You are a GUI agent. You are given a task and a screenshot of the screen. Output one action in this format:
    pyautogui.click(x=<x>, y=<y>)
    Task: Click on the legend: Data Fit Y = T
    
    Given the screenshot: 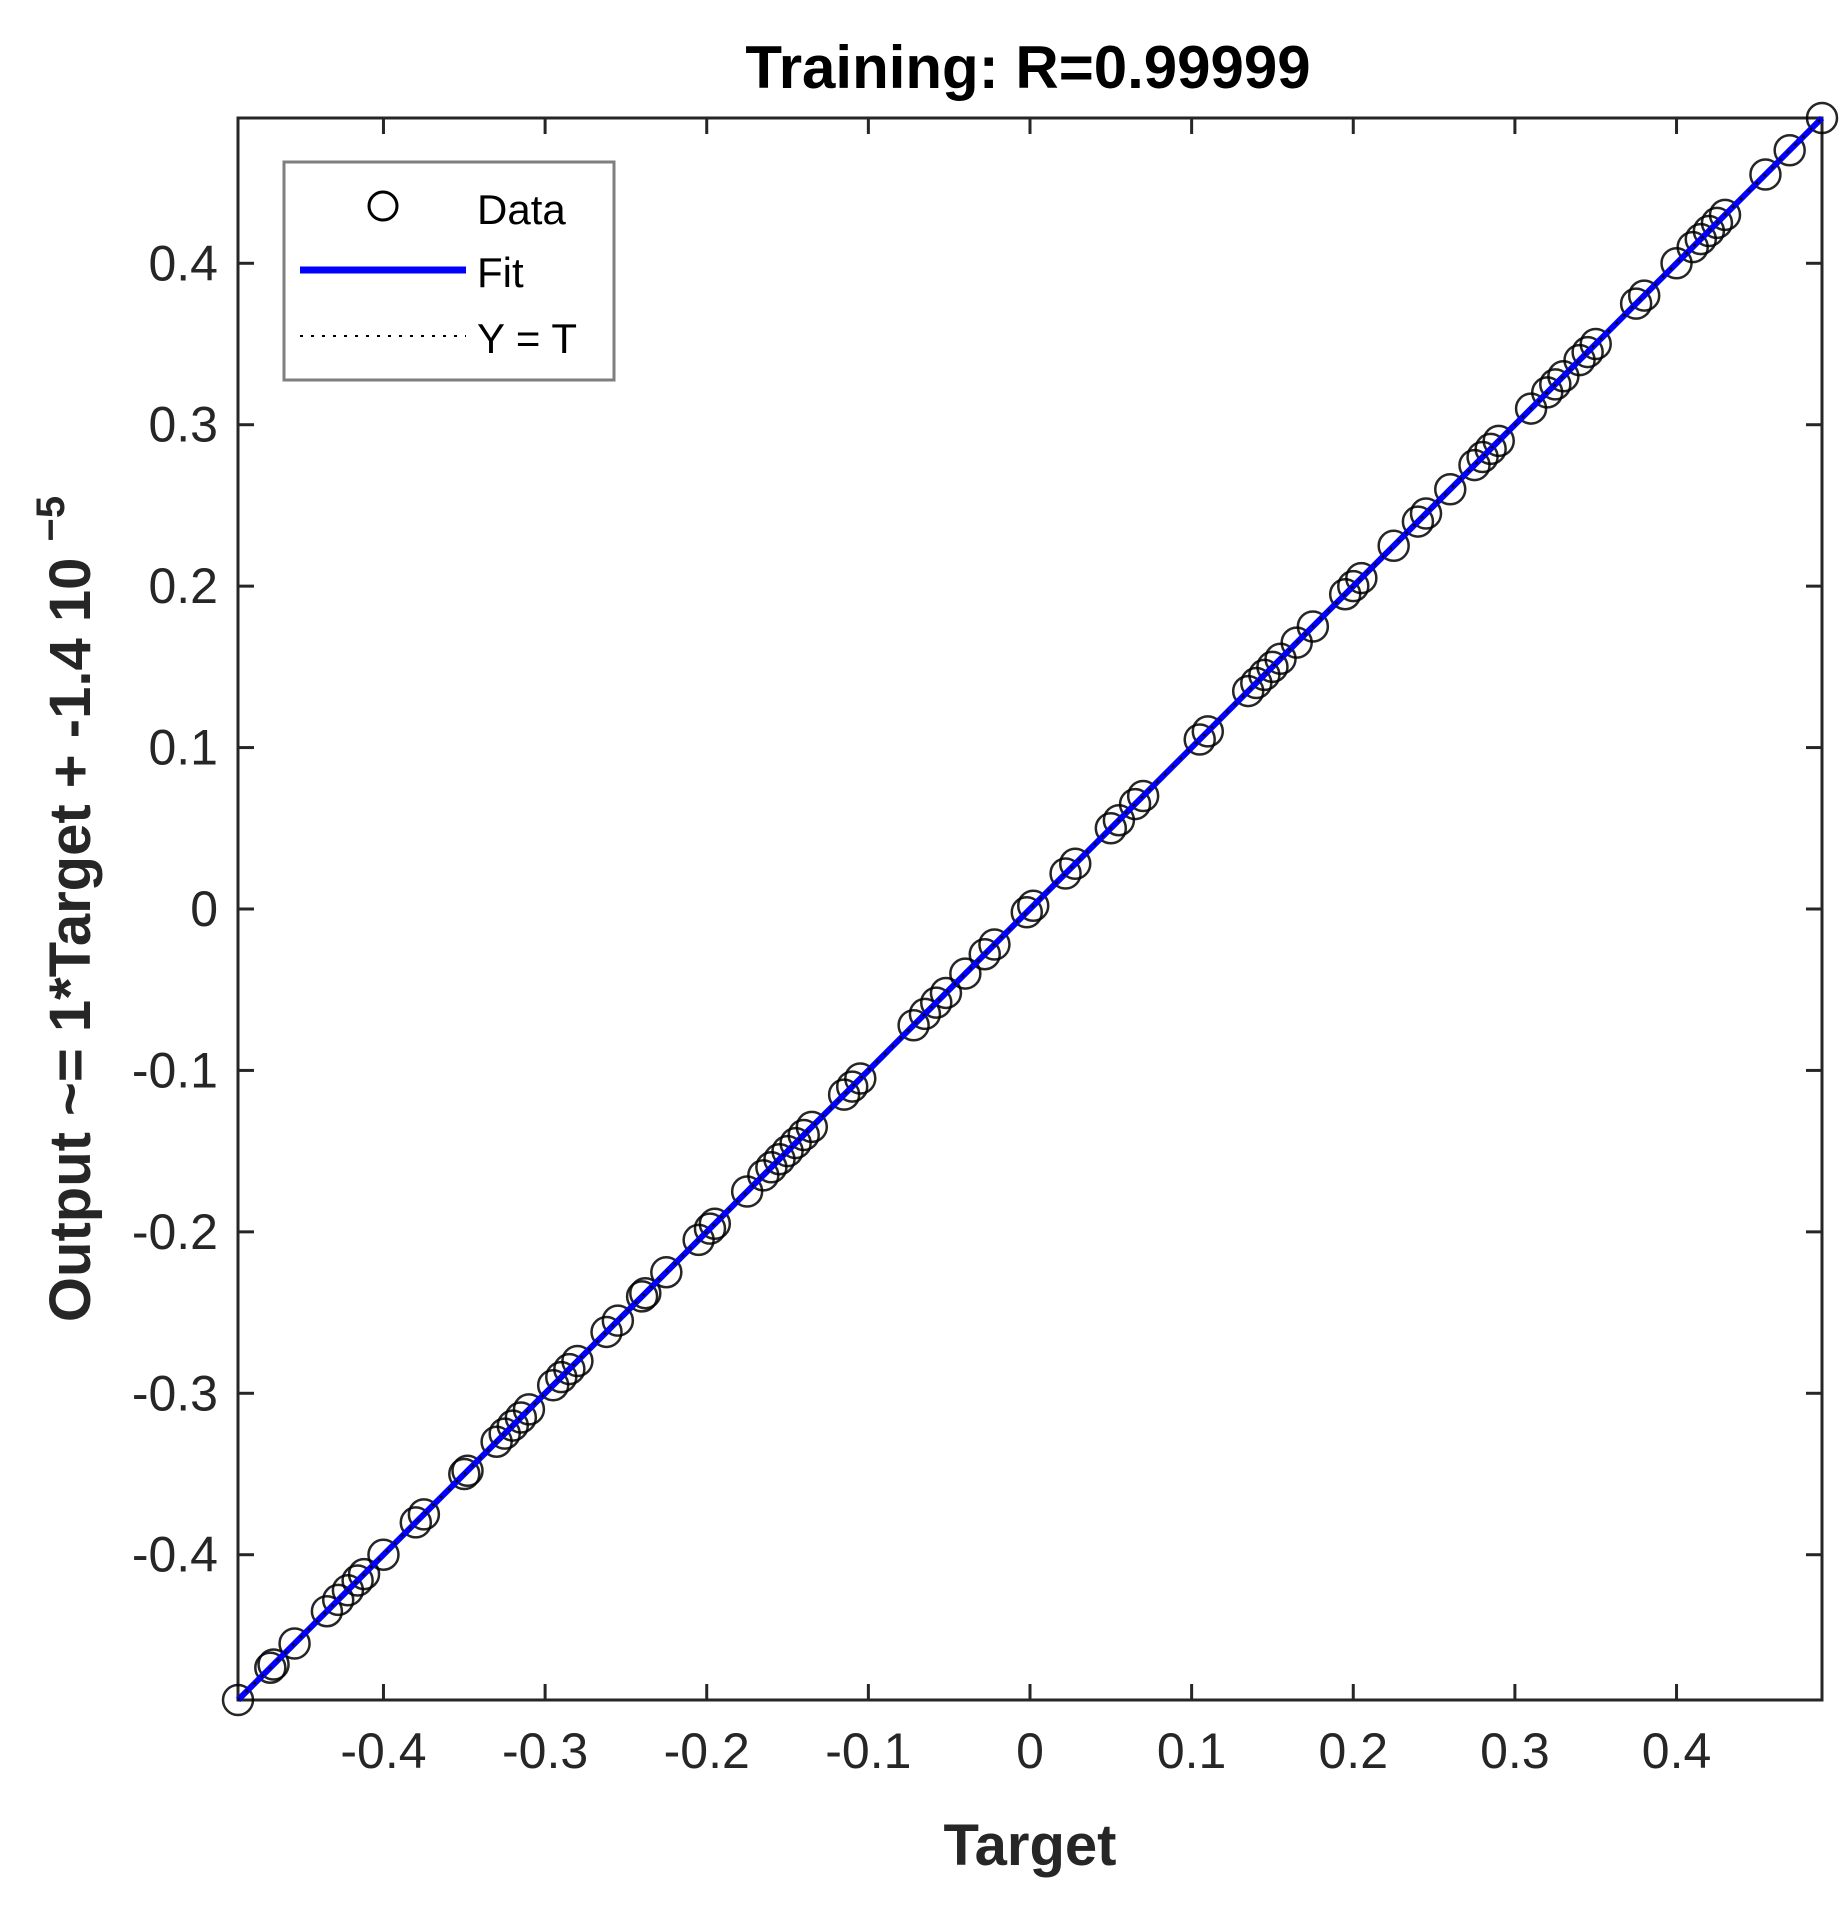 What is the action you would take?
    pyautogui.click(x=449, y=271)
    